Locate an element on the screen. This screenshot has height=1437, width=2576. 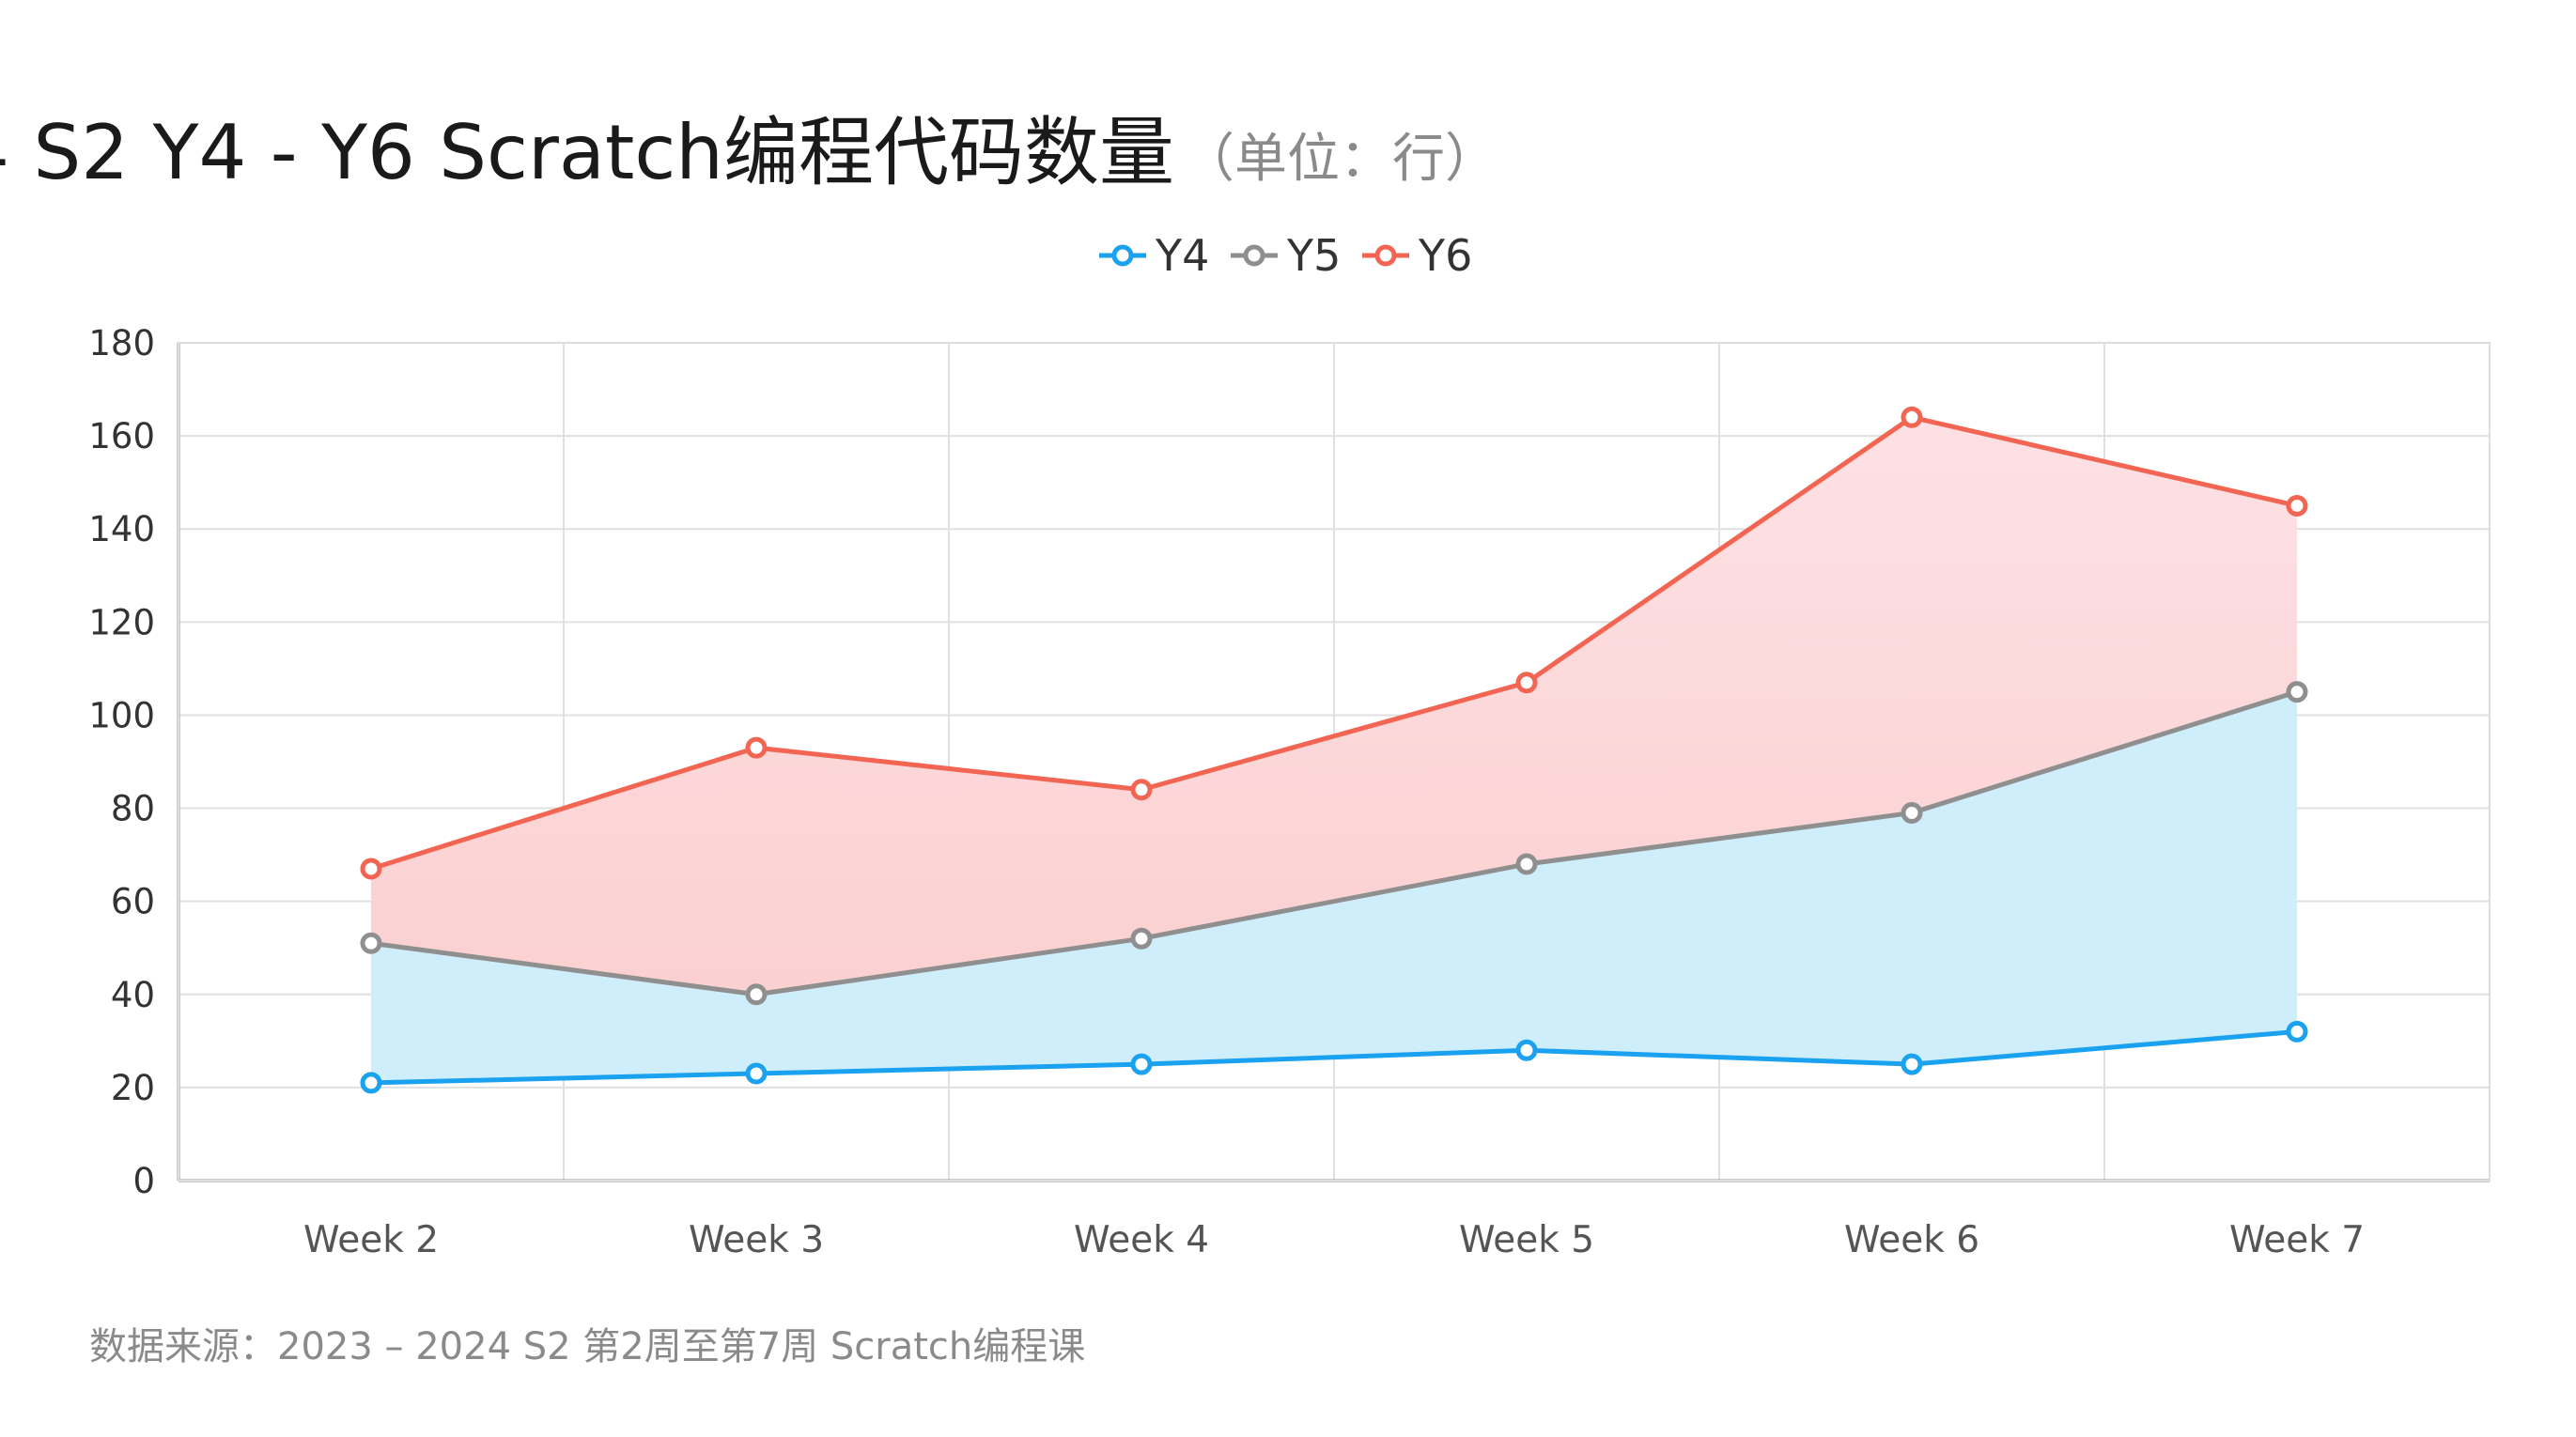
y-tick-label: 100 is located at coordinates (121, 715).